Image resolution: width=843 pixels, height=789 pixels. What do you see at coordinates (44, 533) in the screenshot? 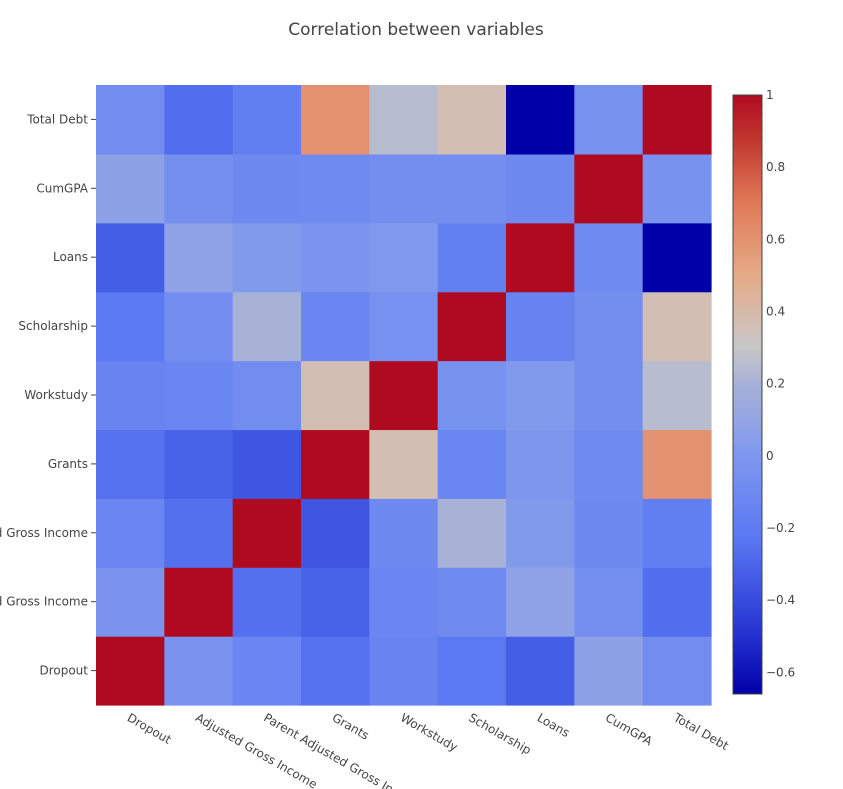
I see `y-tick-label: Parent Adjusted Gross Income` at bounding box center [44, 533].